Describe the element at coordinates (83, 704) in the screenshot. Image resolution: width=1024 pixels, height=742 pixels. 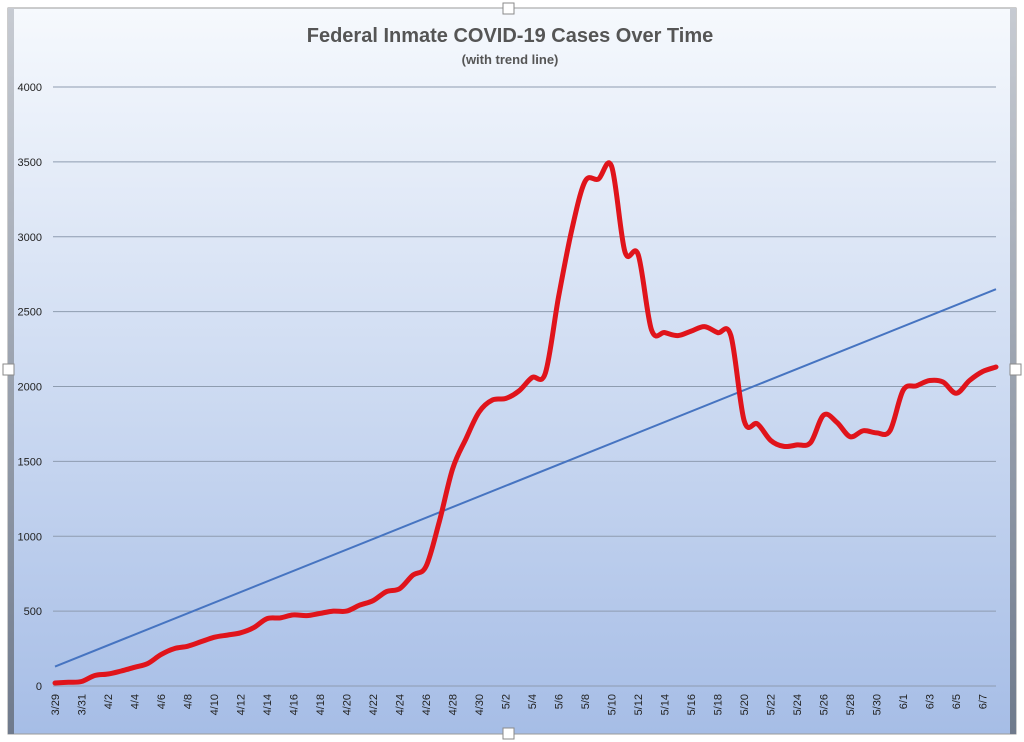
I see `x-tick-label: 3/31` at that location.